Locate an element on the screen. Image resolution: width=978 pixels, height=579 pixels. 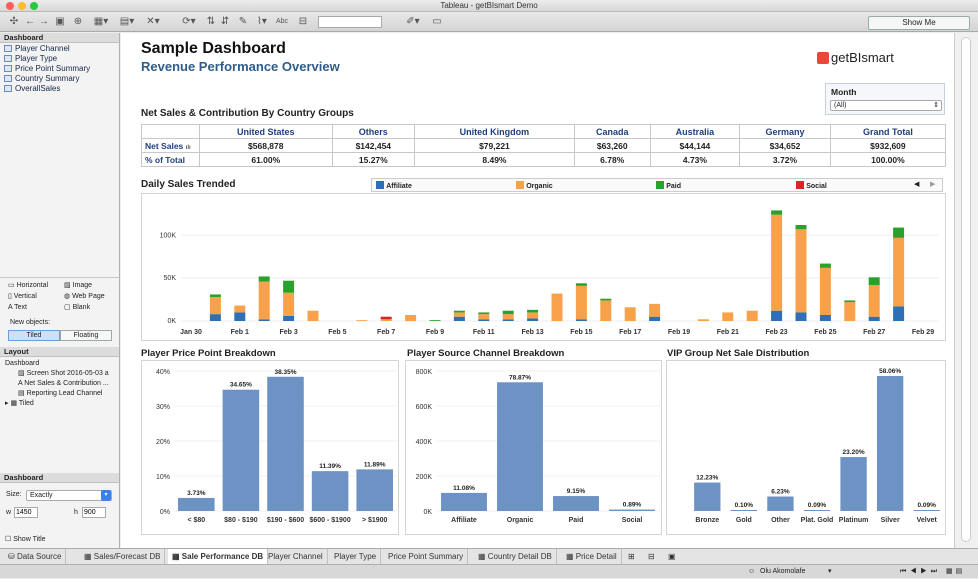
forward-icon: → is located at coordinates (44, 21).